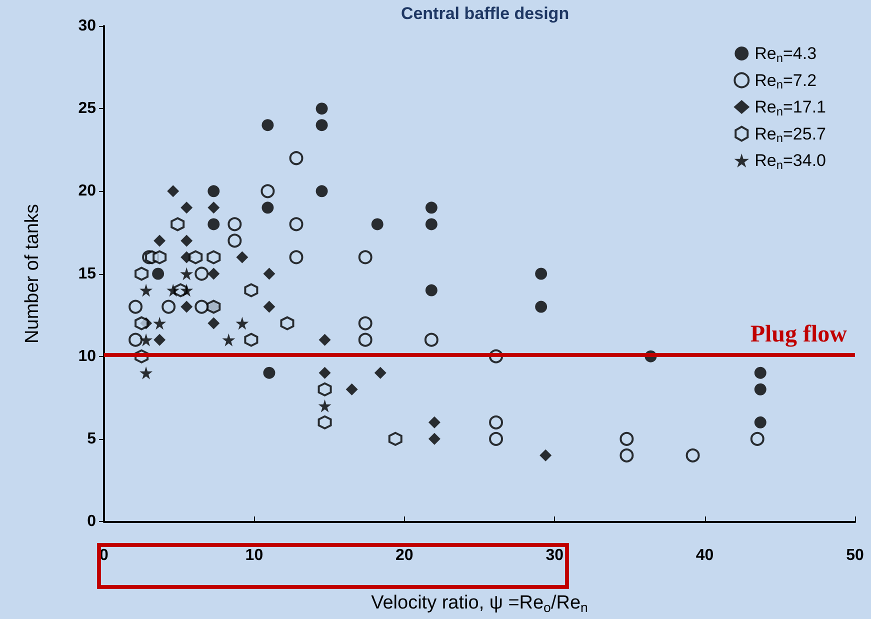 Image resolution: width=871 pixels, height=619 pixels. What do you see at coordinates (87, 109) in the screenshot?
I see `y-tick-label: 25` at bounding box center [87, 109].